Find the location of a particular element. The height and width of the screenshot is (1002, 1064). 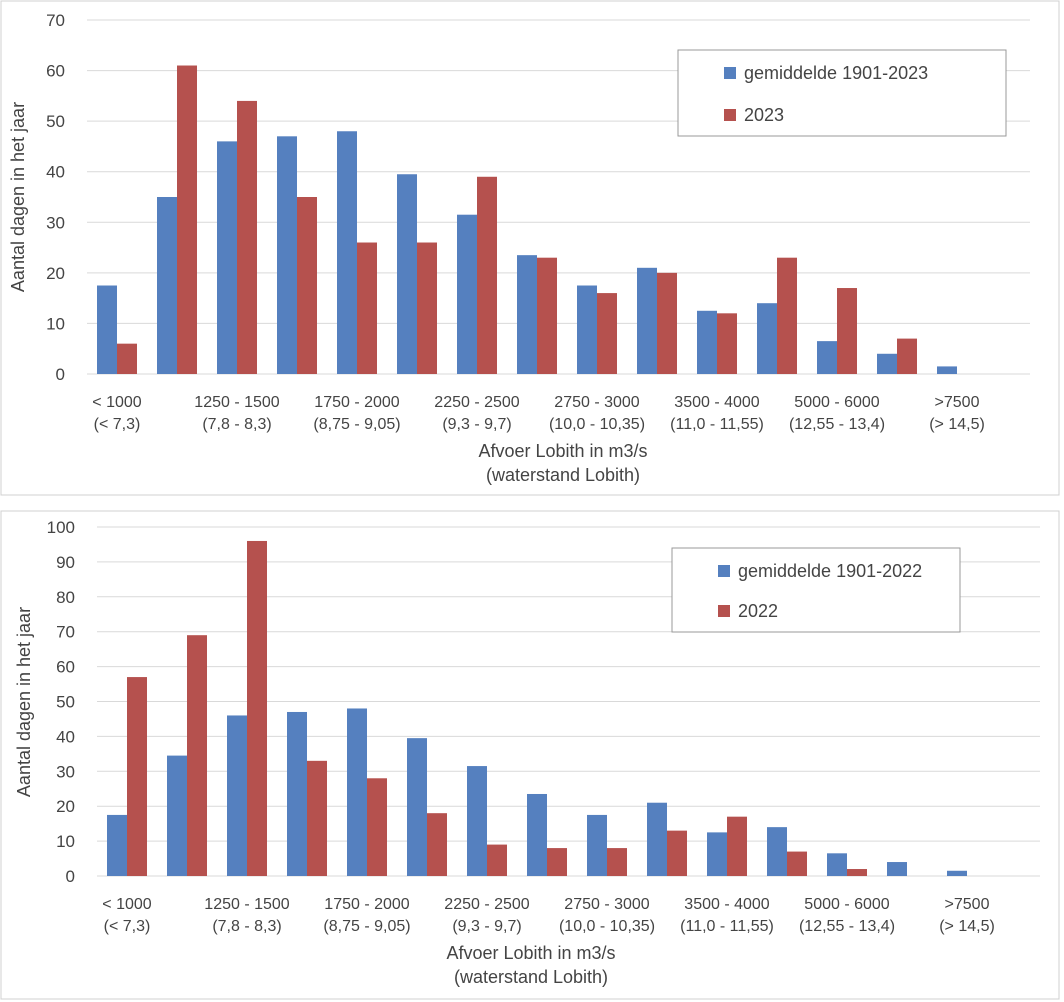

legend-label: 2022 is located at coordinates (758, 611).